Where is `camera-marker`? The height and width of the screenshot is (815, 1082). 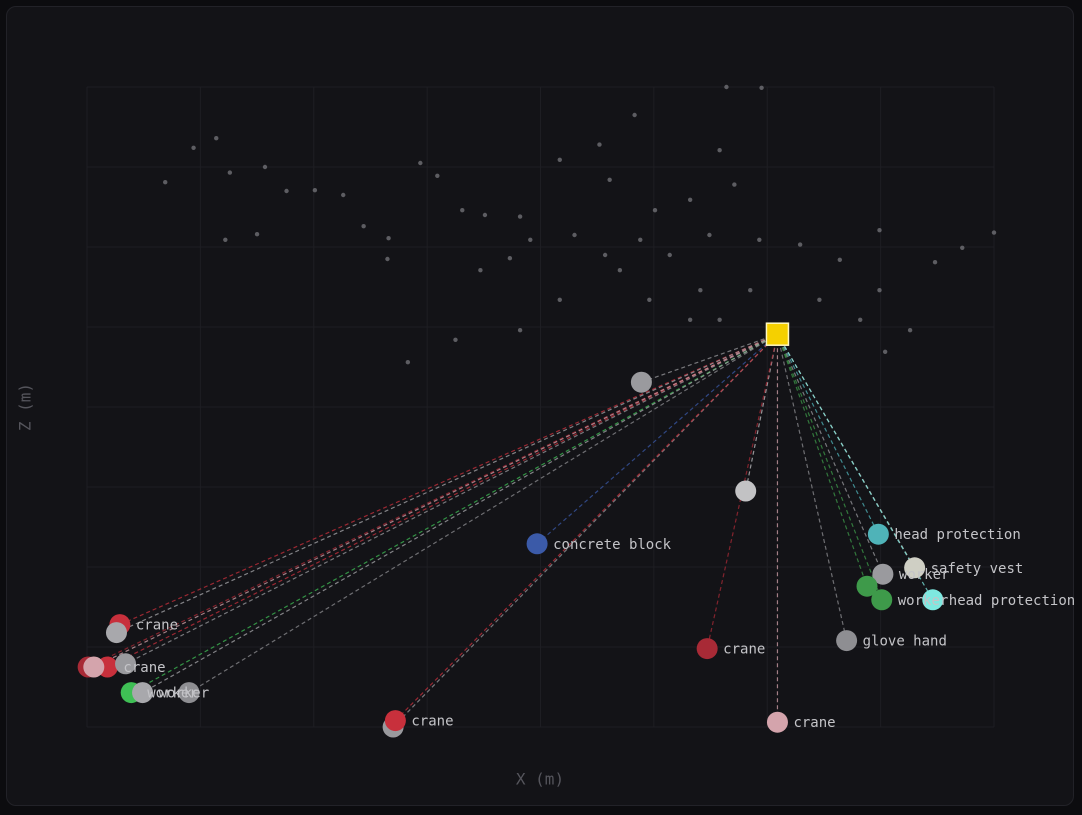
camera-marker is located at coordinates (777, 334).